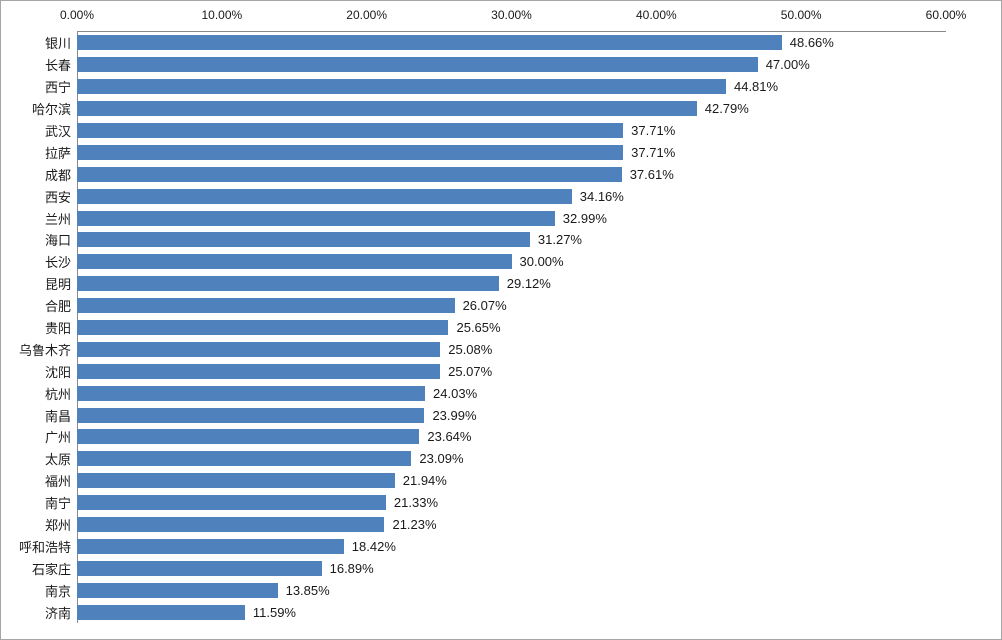 Image resolution: width=1002 pixels, height=640 pixels. What do you see at coordinates (501, 481) in the screenshot?
I see `bar-row: 福州 21.94%` at bounding box center [501, 481].